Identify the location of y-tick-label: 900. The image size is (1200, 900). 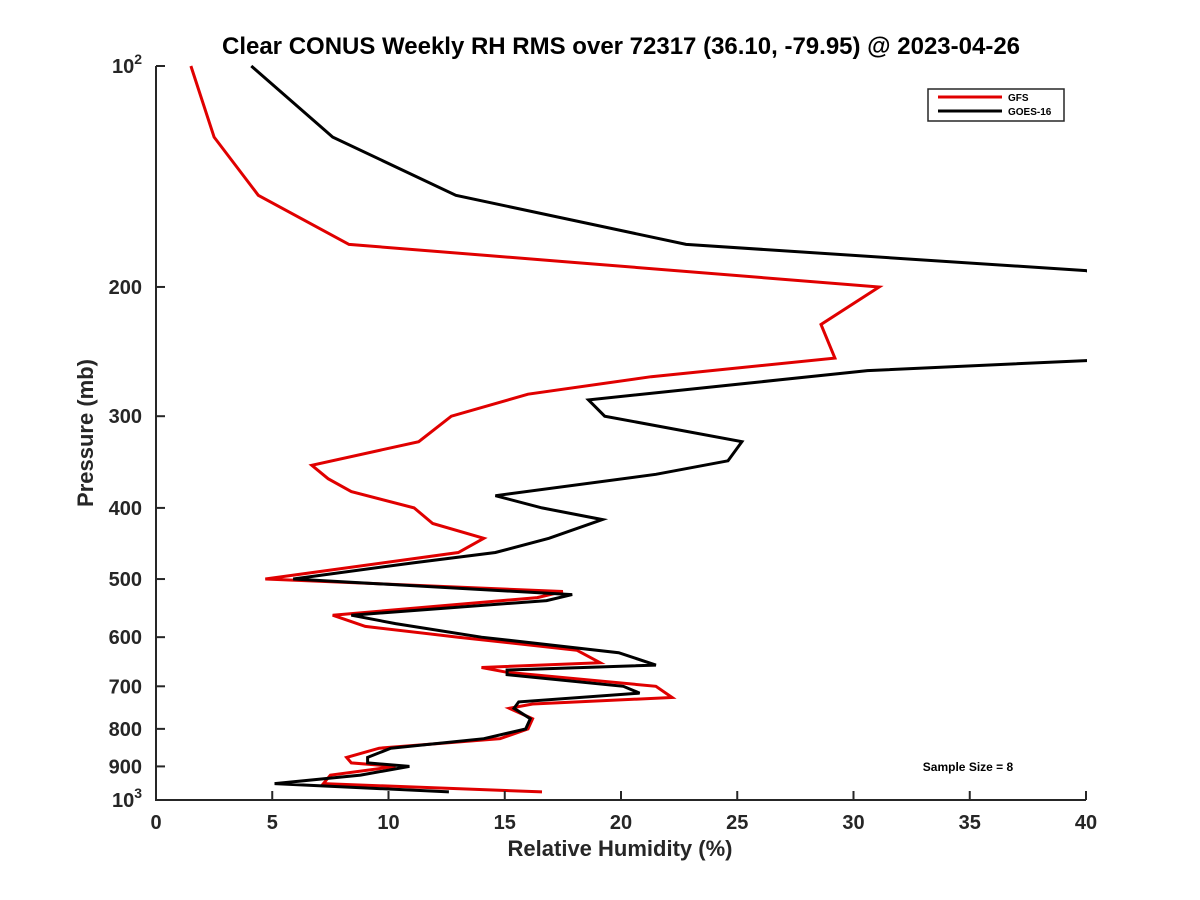
(125, 767).